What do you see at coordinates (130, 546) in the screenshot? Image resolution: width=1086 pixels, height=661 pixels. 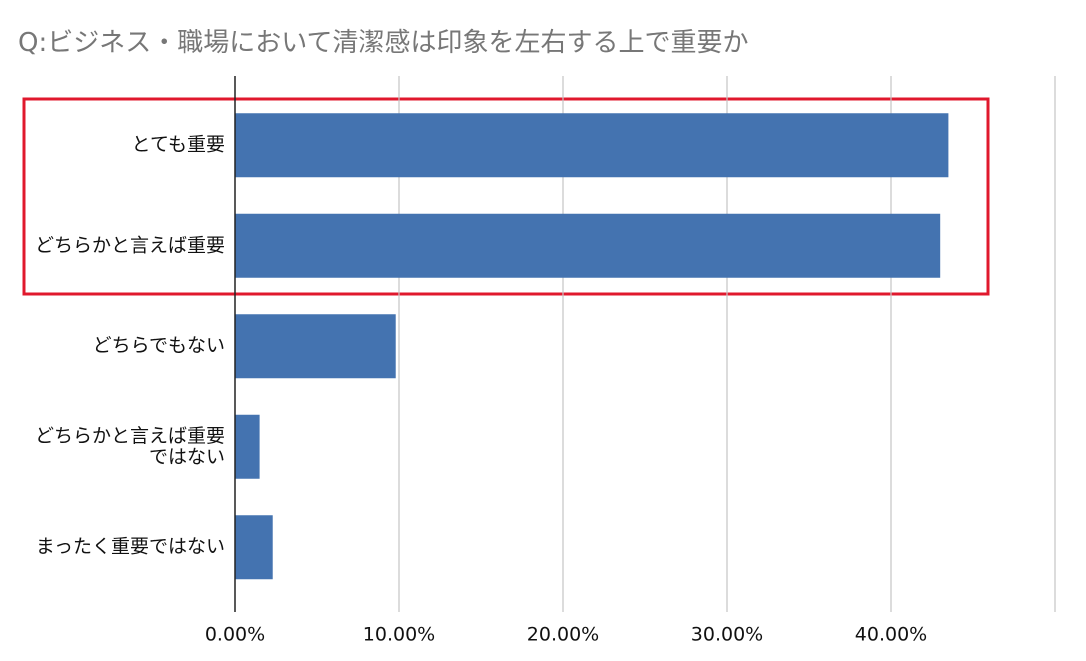 I see `y-tick-label: まったく重要ではない` at bounding box center [130, 546].